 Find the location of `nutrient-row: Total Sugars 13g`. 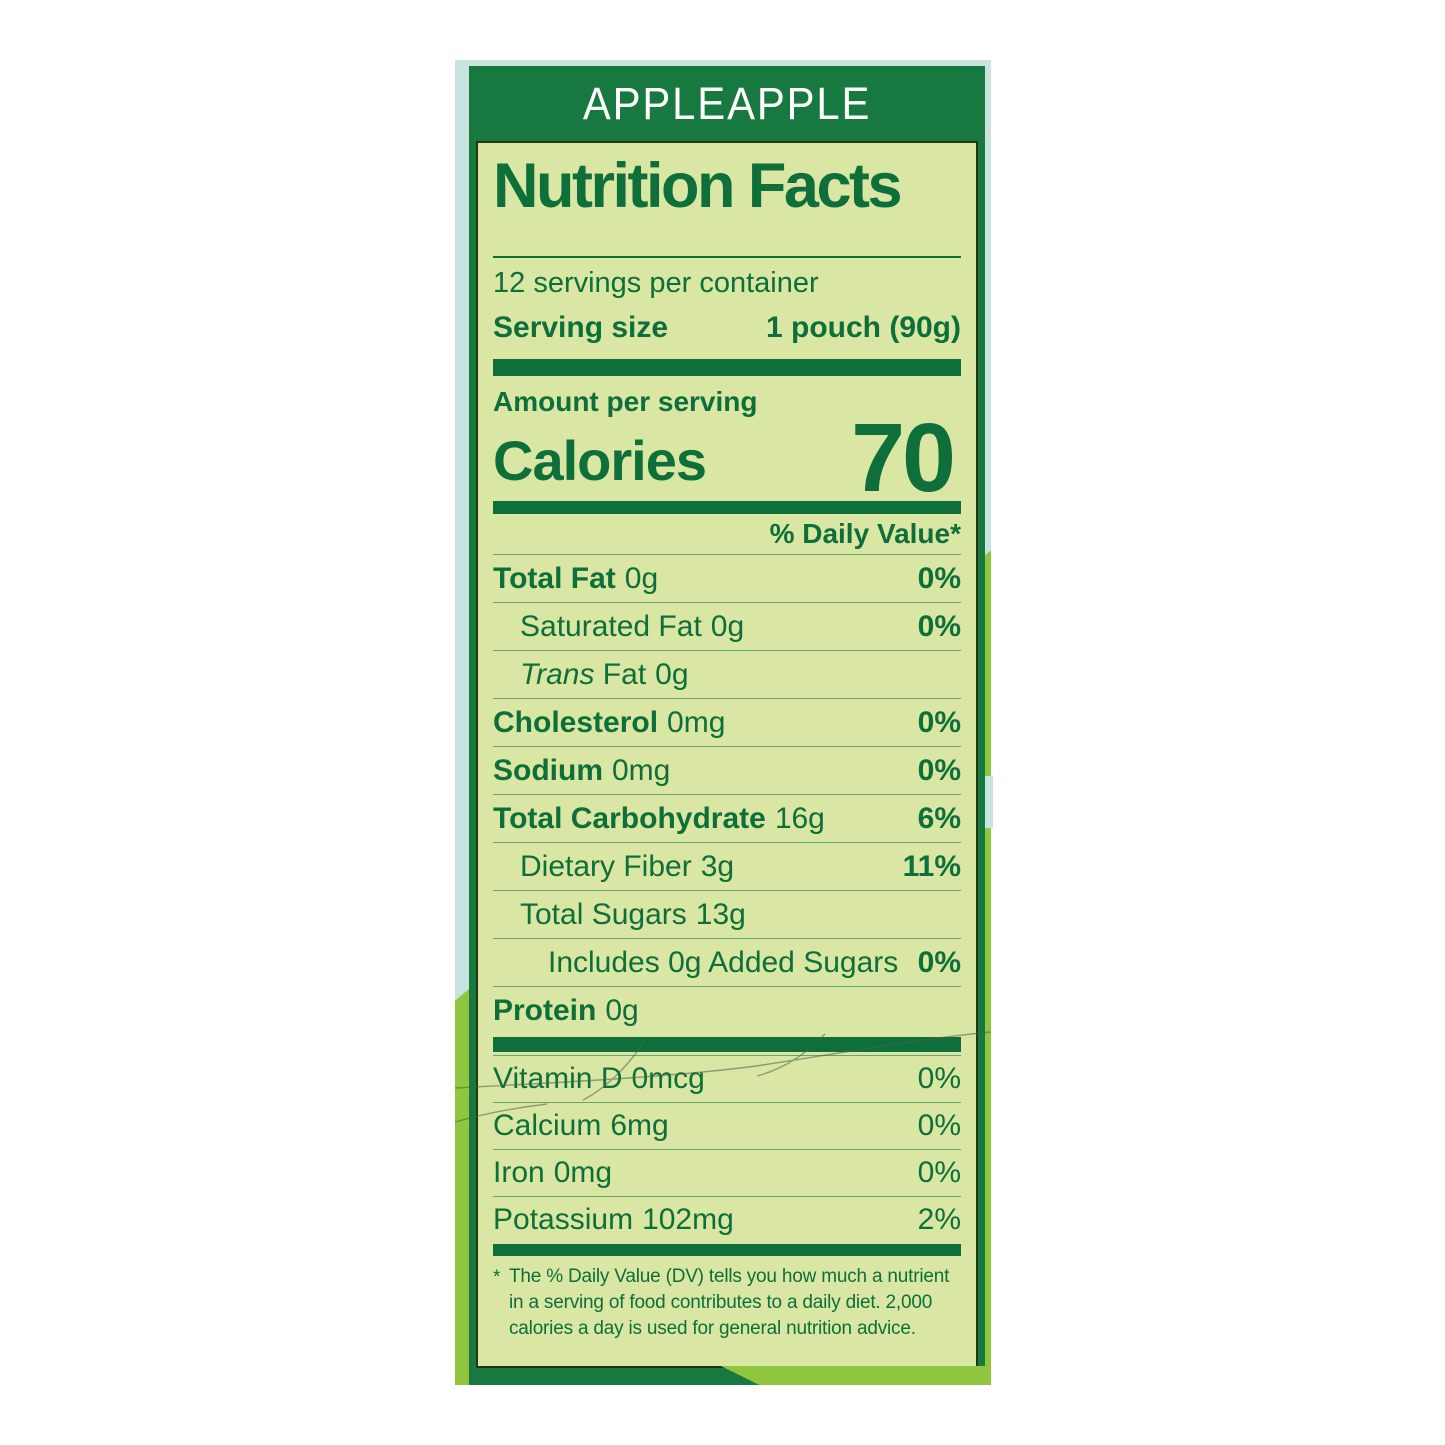

nutrient-row: Total Sugars 13g is located at coordinates (727, 914).